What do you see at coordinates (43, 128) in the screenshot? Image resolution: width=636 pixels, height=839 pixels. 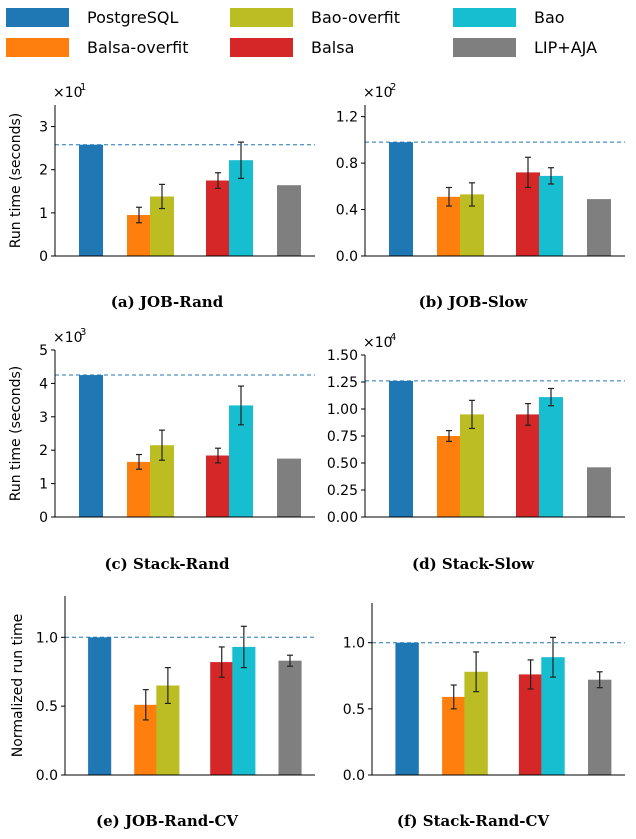 I see `panel-1-ytick-label: 3` at bounding box center [43, 128].